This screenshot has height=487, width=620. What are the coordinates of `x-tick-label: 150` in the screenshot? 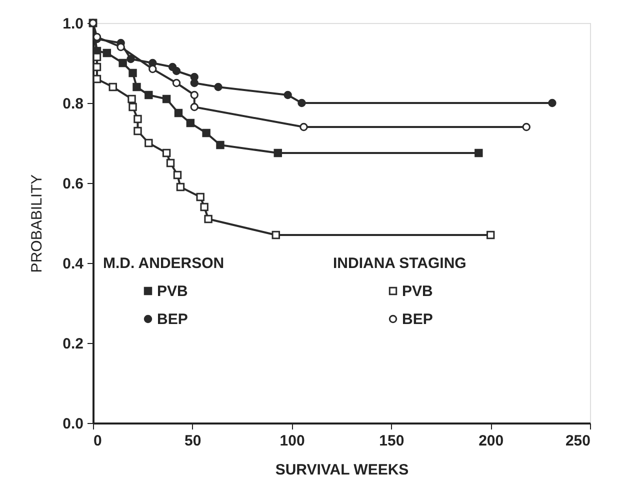 It's located at (391, 441).